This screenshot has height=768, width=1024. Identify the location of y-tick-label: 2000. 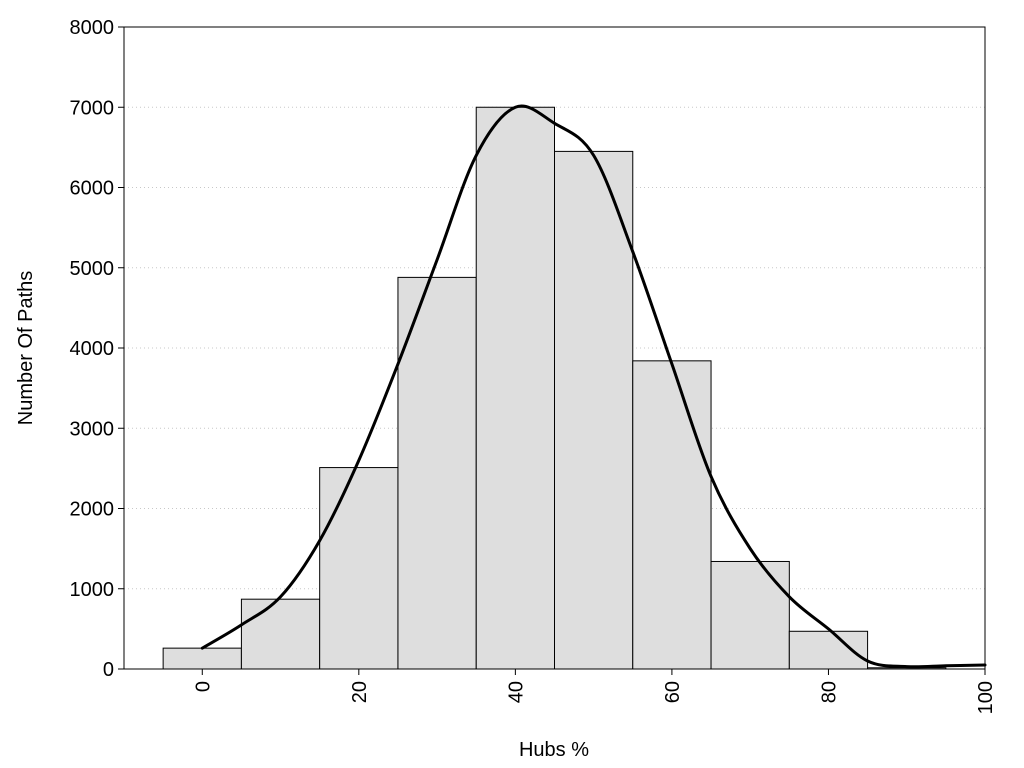
(92, 510).